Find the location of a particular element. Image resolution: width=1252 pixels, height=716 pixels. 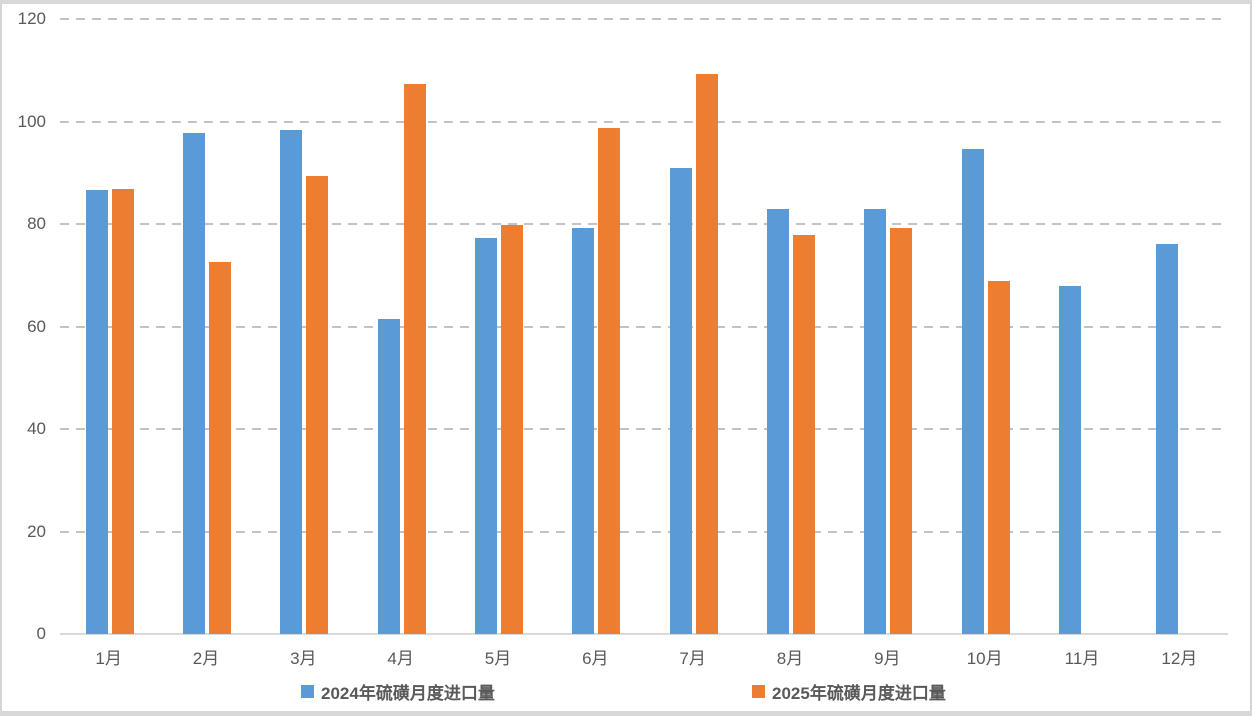

bar-2024年-5月 is located at coordinates (486, 436).